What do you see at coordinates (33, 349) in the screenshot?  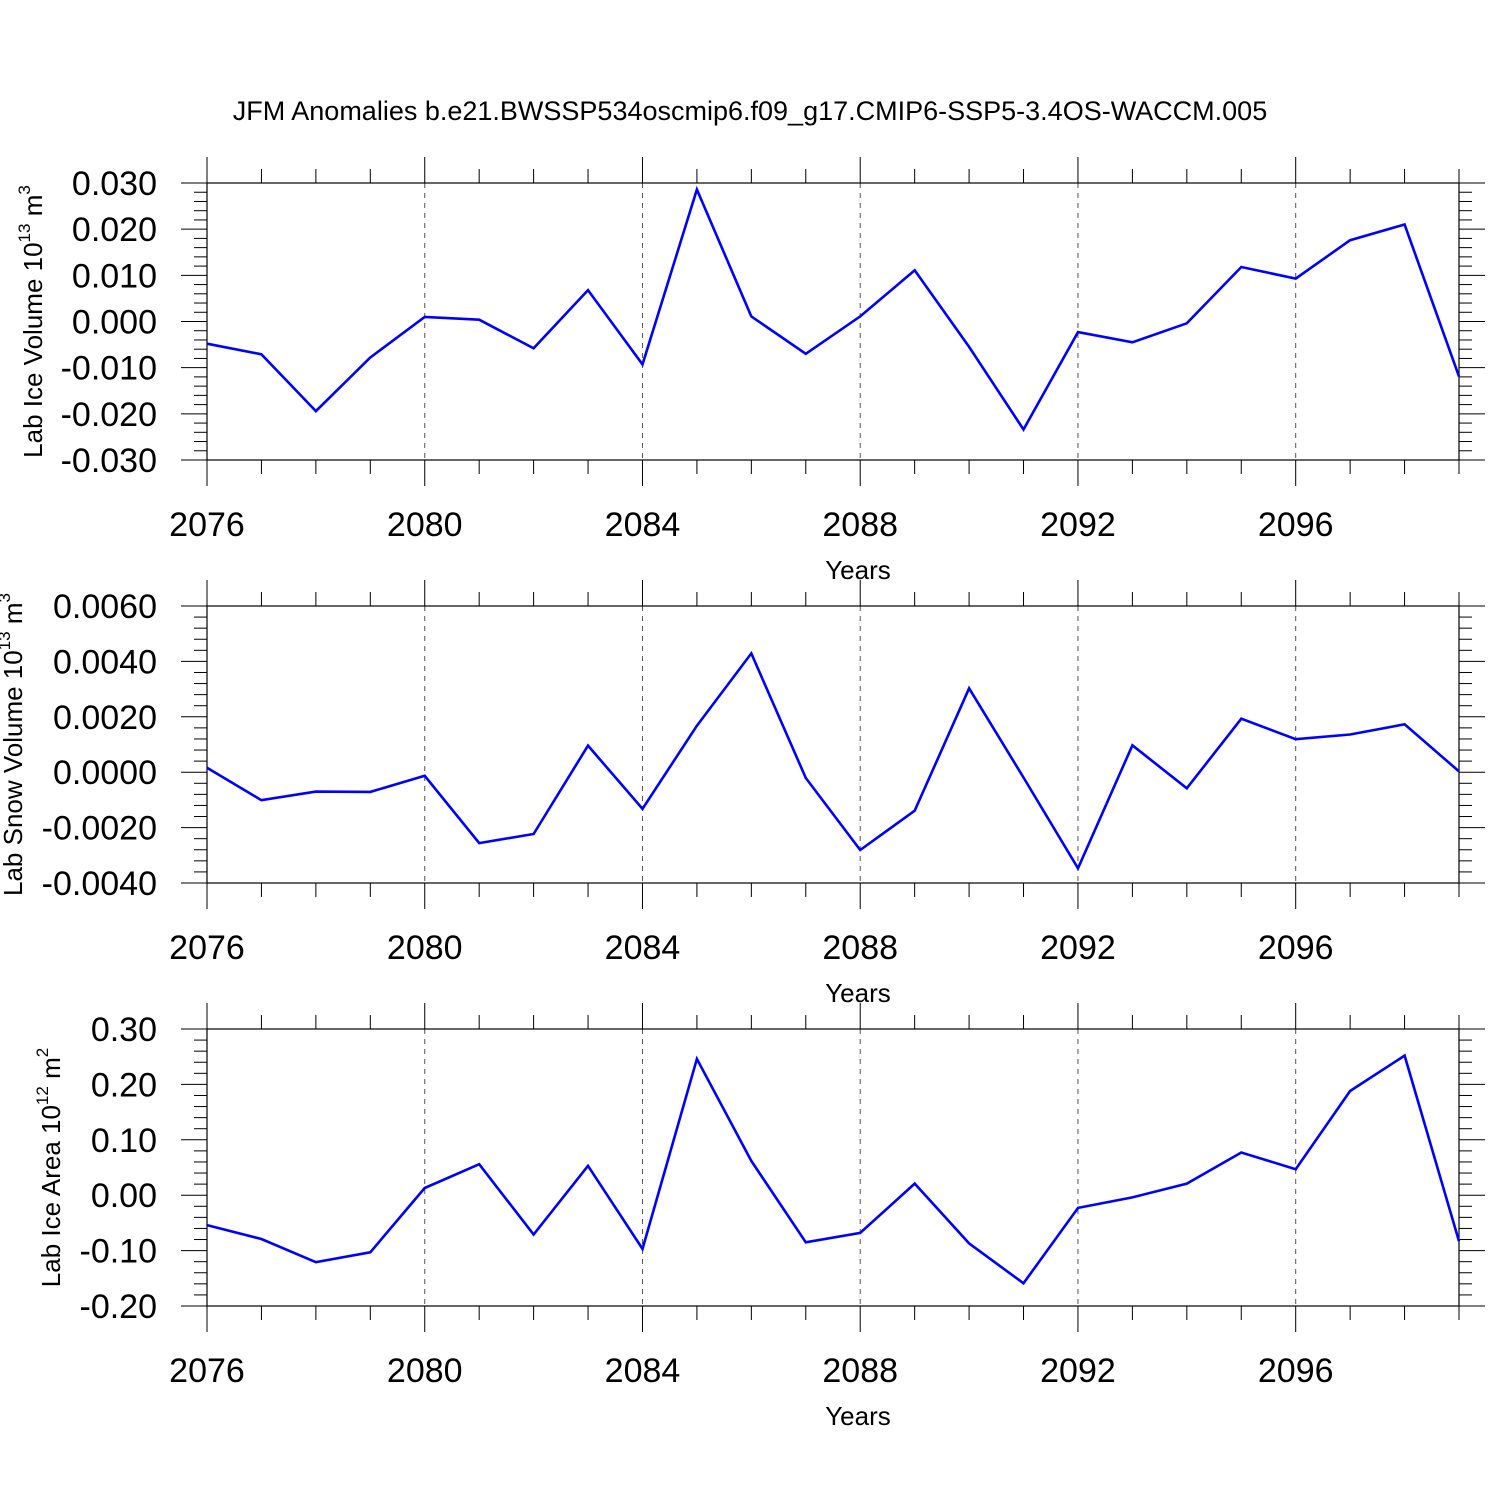 I see `y-axis-title-text: Lab Ice Volume 10` at bounding box center [33, 349].